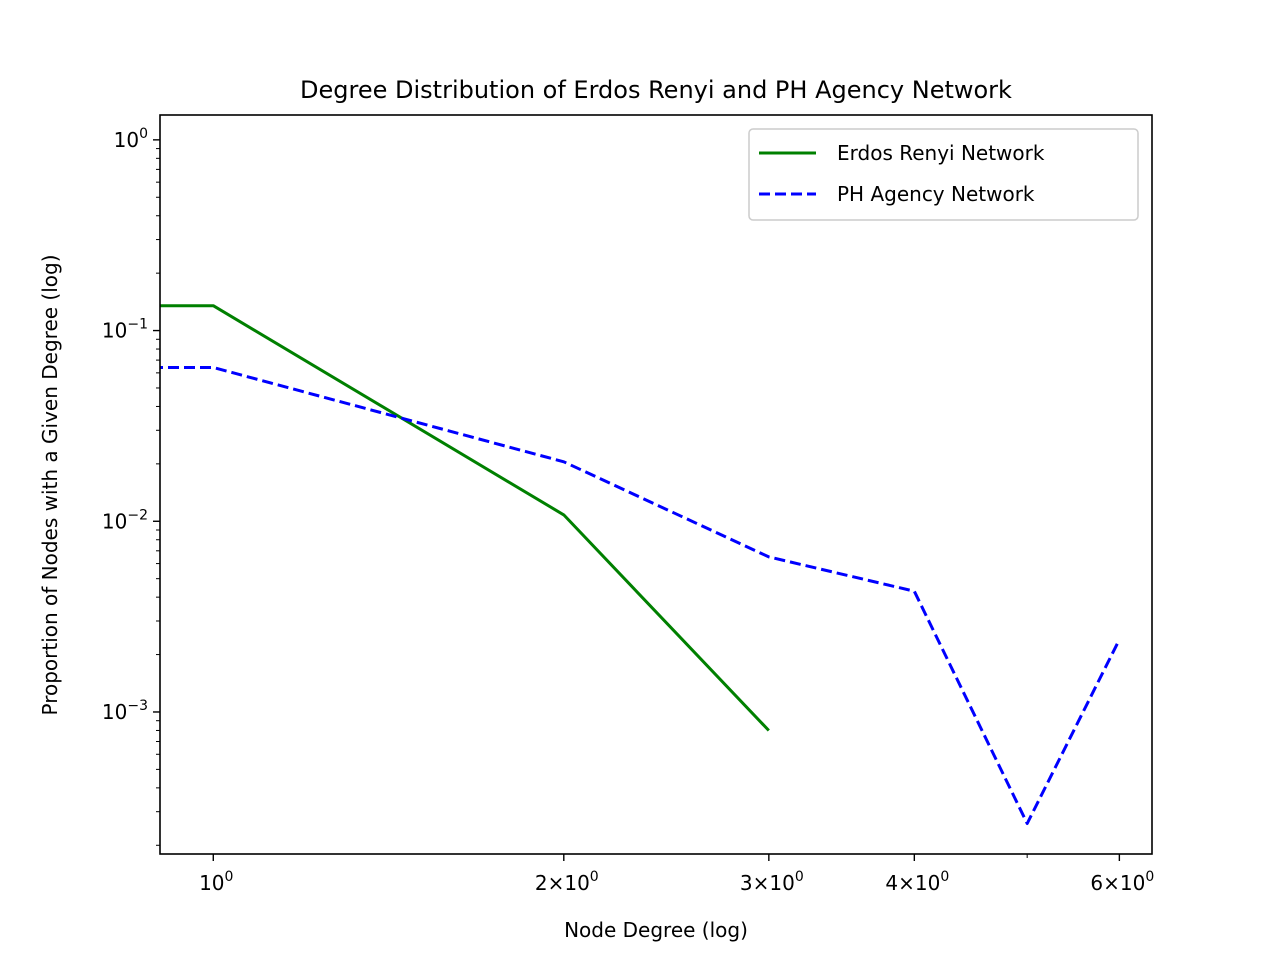 This screenshot has width=1280, height=960. What do you see at coordinates (131, 486) in the screenshot?
I see `y-axis: 10⁰ 10⁻¹ 10⁻² 10⁻³` at bounding box center [131, 486].